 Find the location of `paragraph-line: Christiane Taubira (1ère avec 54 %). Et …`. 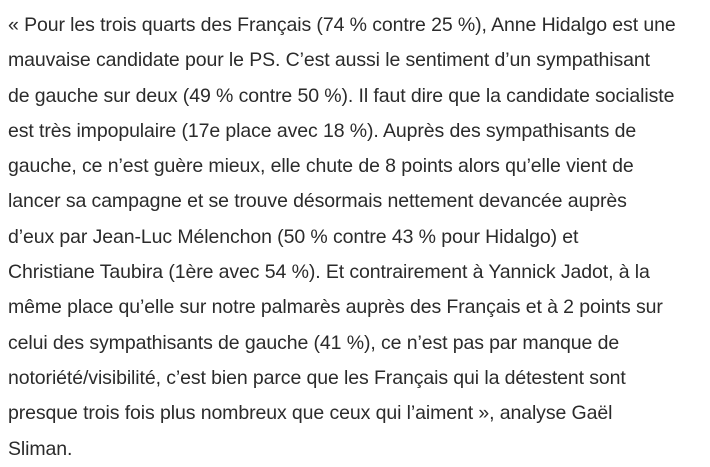

paragraph-line: Christiane Taubira (1ère avec 54 %). Et … is located at coordinates (329, 272).